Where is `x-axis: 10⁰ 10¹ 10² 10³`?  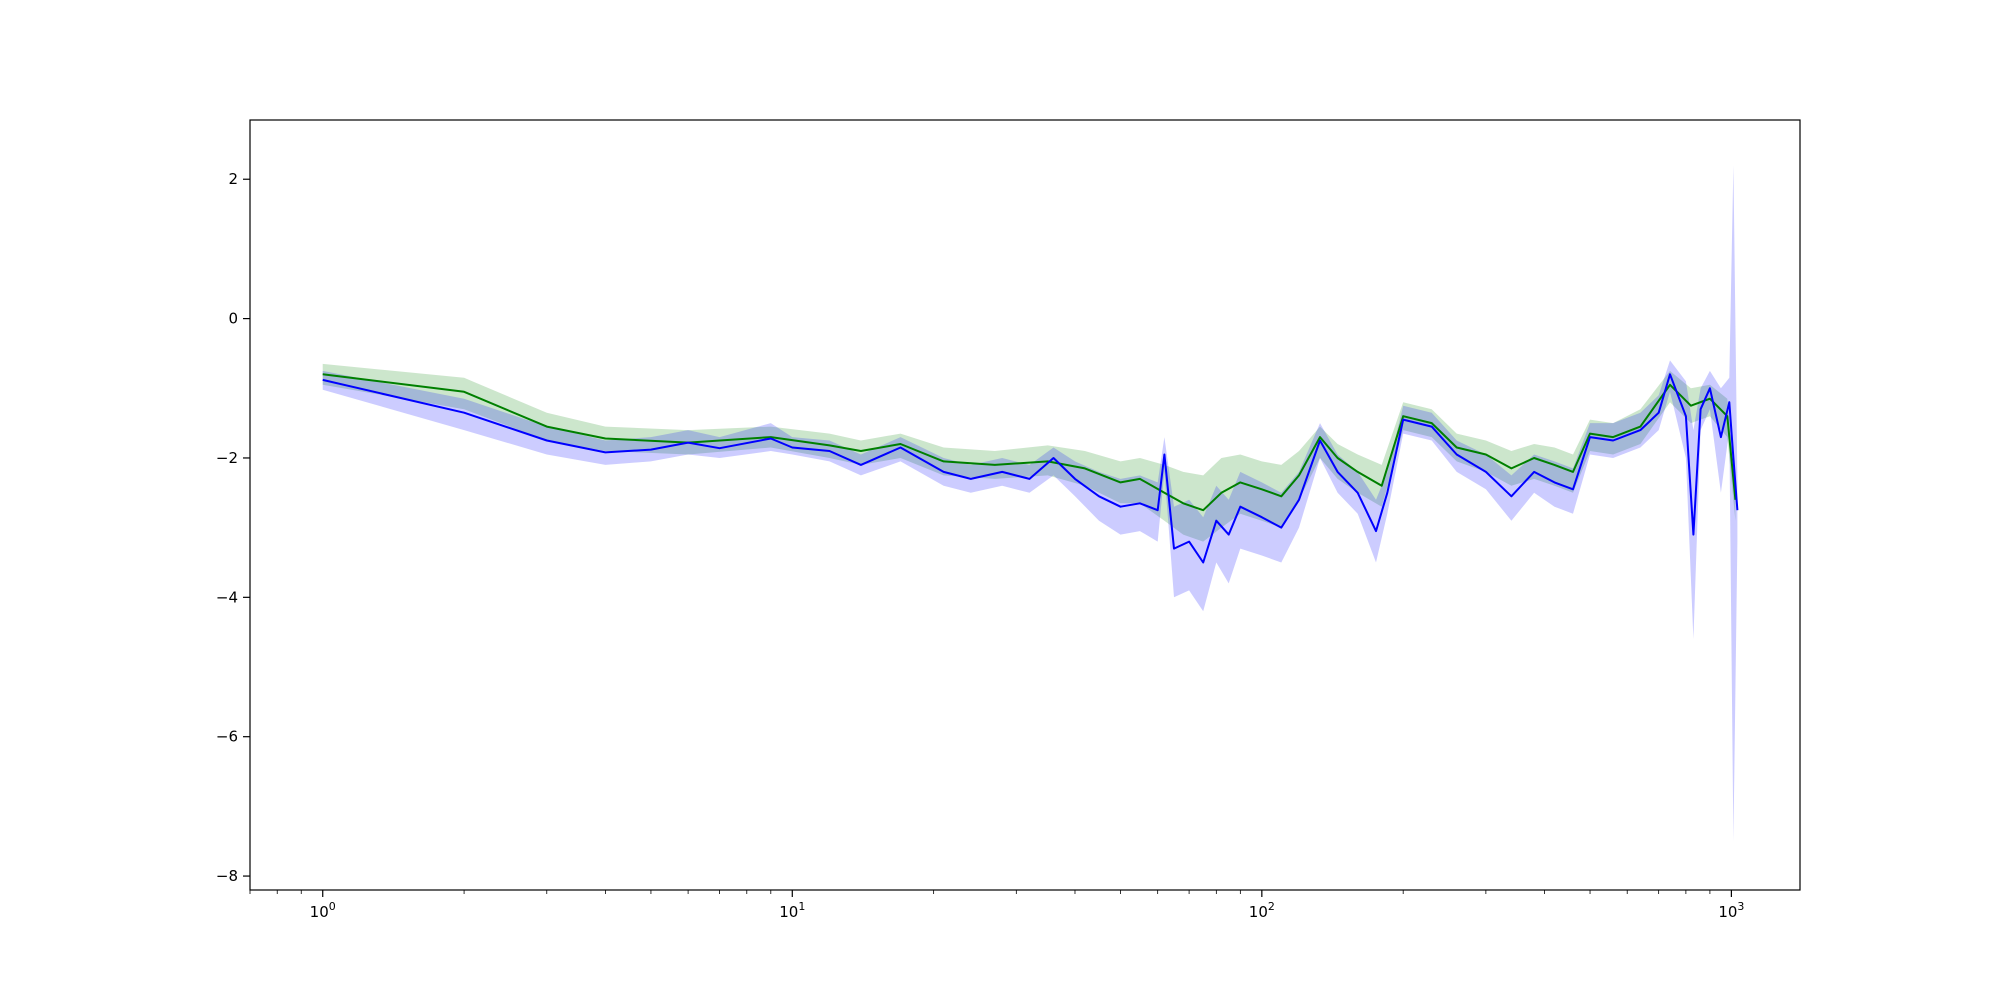 x-axis: 10⁰ 10¹ 10² 10³ is located at coordinates (996, 905).